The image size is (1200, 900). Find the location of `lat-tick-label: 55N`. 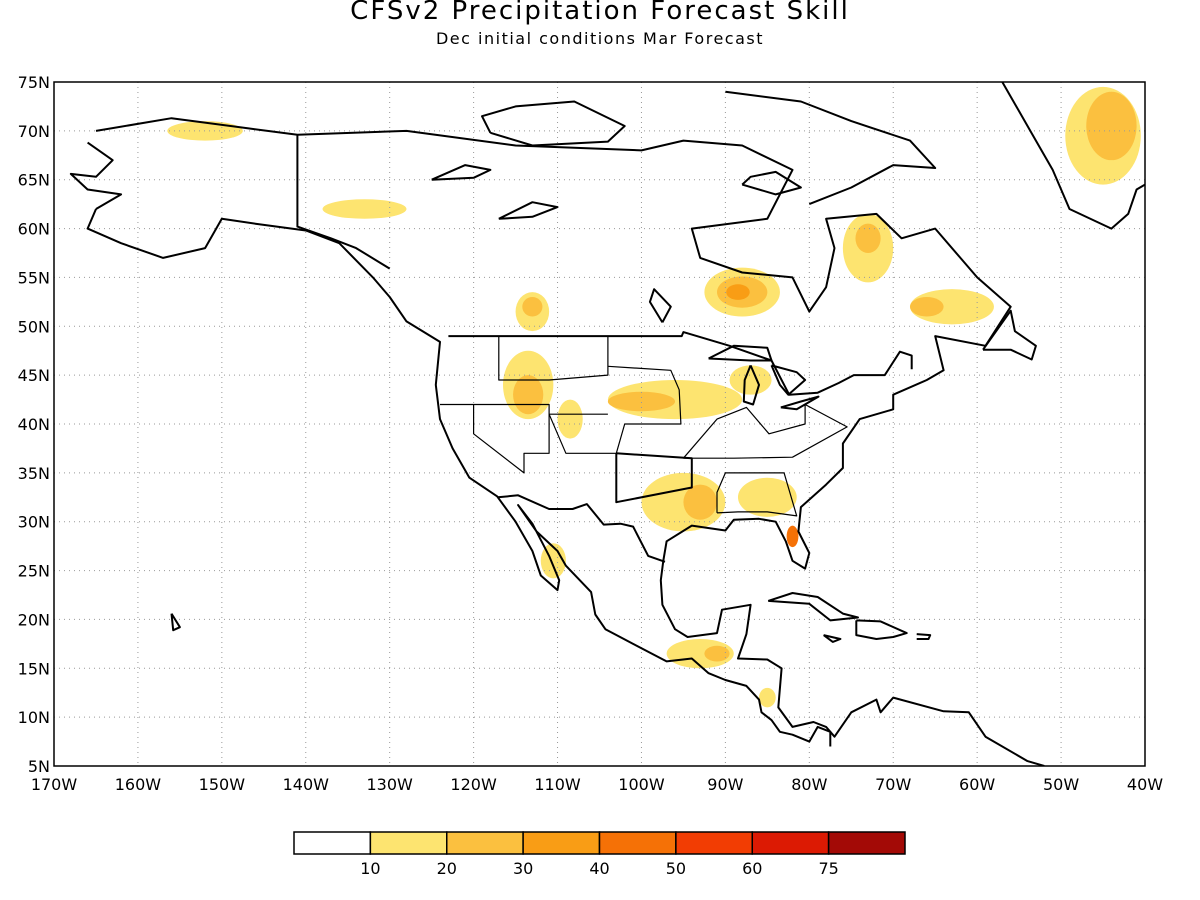

lat-tick-label: 55N is located at coordinates (34, 277).